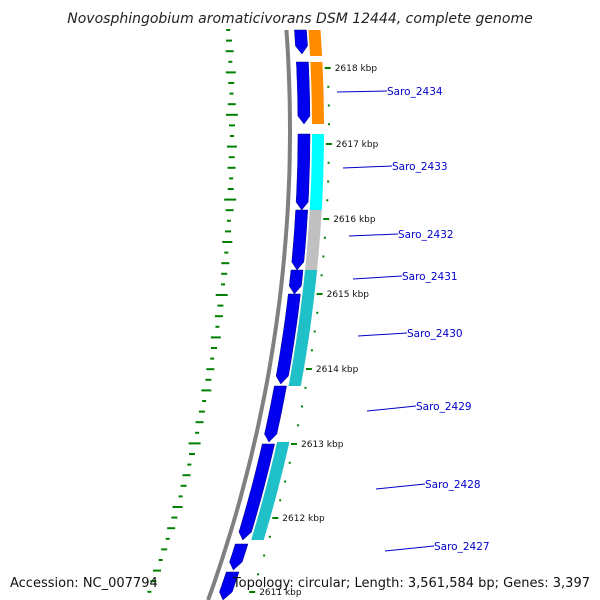 The image size is (600, 600). I want to click on kbp-label: 2611 kbp, so click(280, 593).